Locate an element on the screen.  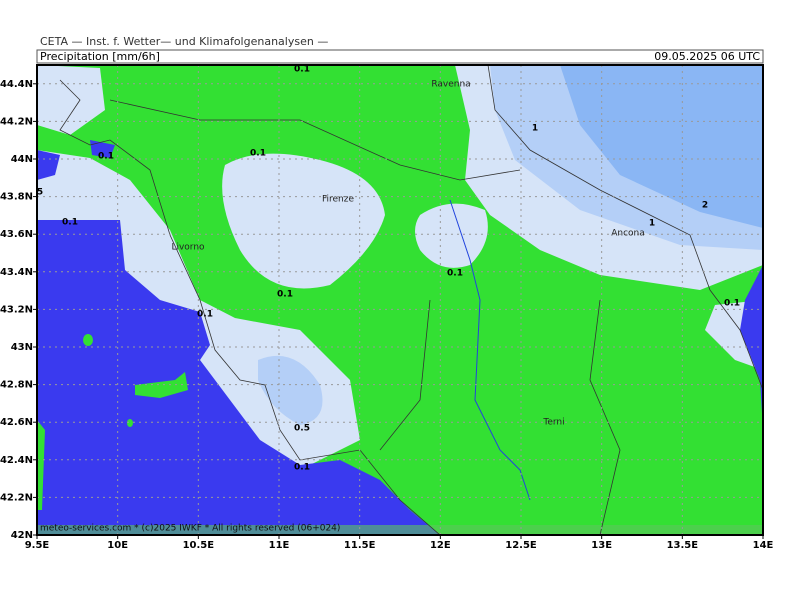
x-tick-label: 13.5E is located at coordinates (683, 545).